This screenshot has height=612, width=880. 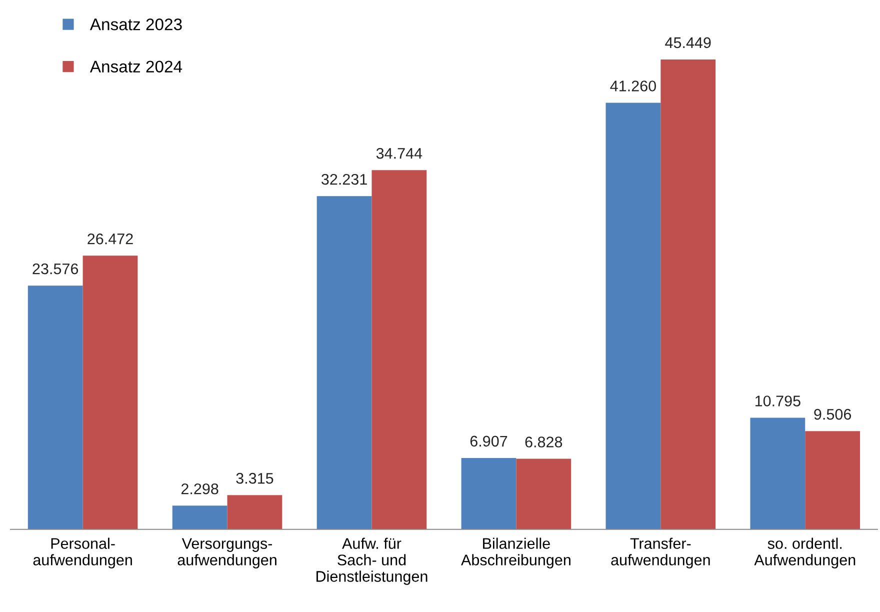 I want to click on legend-label: Ansatz 2023, so click(x=136, y=24).